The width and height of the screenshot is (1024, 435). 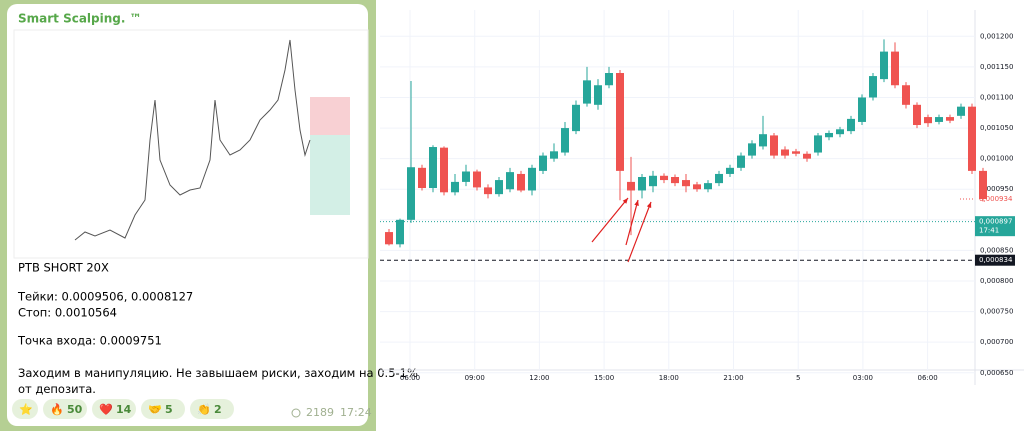 I want to click on price-label: 0,000897, so click(x=995, y=222).